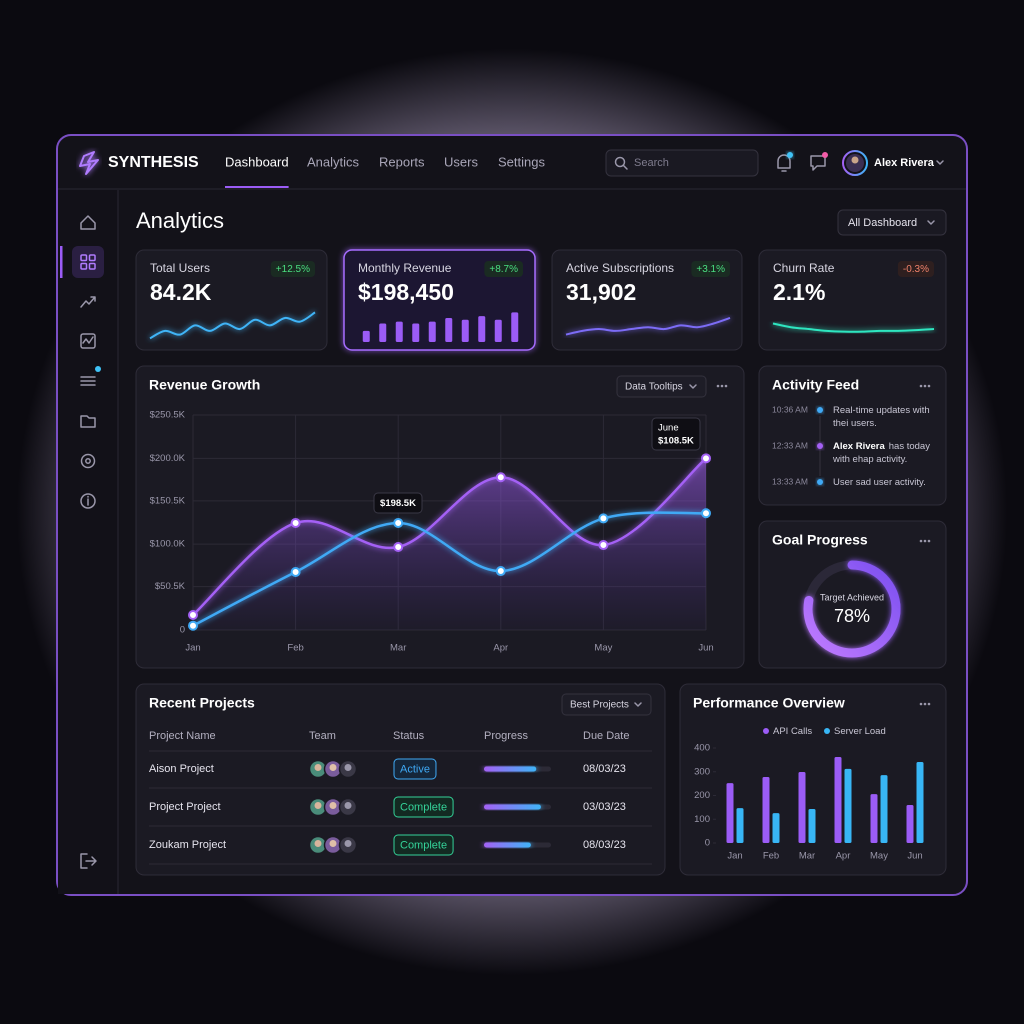 The width and height of the screenshot is (1024, 1024). What do you see at coordinates (807, 856) in the screenshot?
I see `x-tick-label: Mar` at bounding box center [807, 856].